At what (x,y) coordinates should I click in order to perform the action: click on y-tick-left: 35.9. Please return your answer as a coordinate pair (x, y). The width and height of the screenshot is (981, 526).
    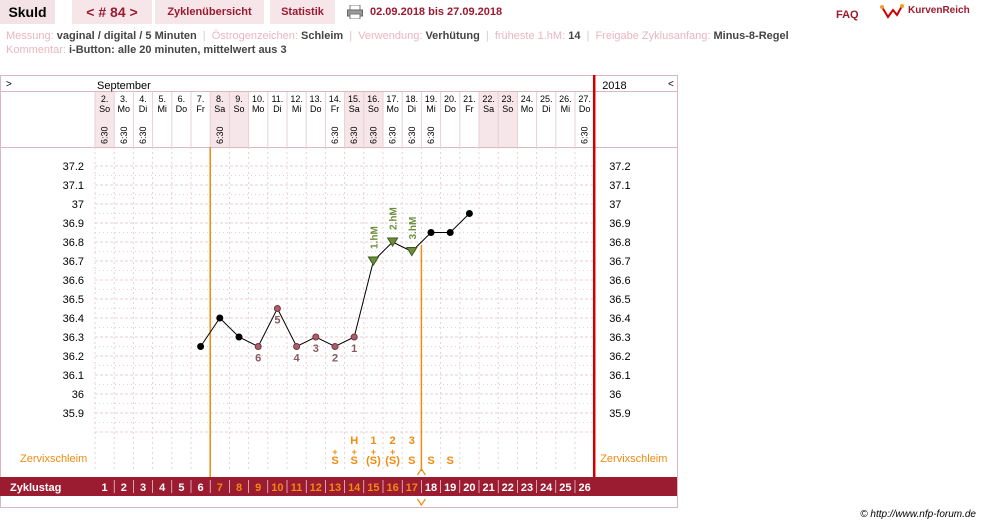
    Looking at the image, I should click on (73, 414).